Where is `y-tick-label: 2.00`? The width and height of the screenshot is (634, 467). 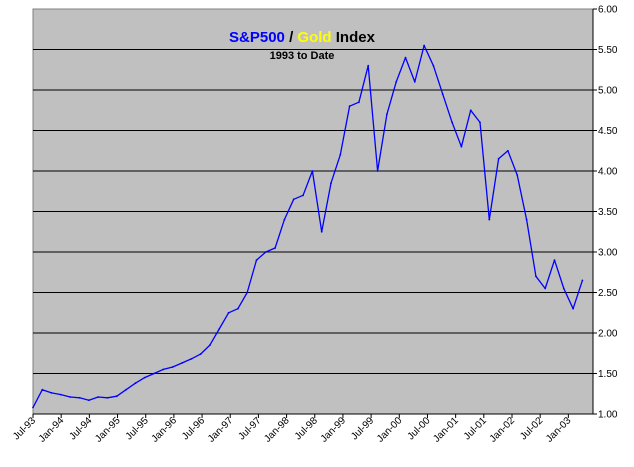
y-tick-label: 2.00 is located at coordinates (608, 334).